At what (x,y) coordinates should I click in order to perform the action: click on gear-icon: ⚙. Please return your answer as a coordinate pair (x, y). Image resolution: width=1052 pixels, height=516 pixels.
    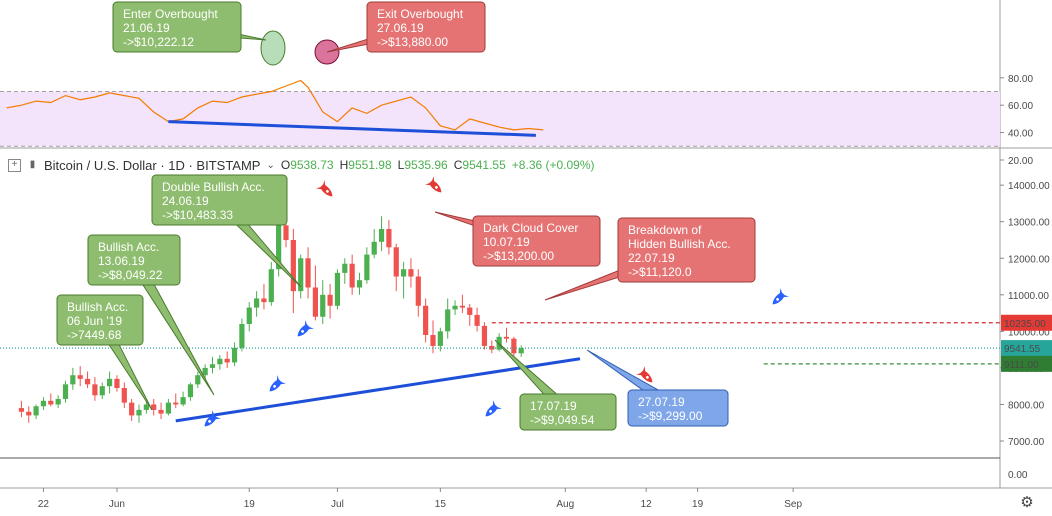
    Looking at the image, I should click on (1027, 502).